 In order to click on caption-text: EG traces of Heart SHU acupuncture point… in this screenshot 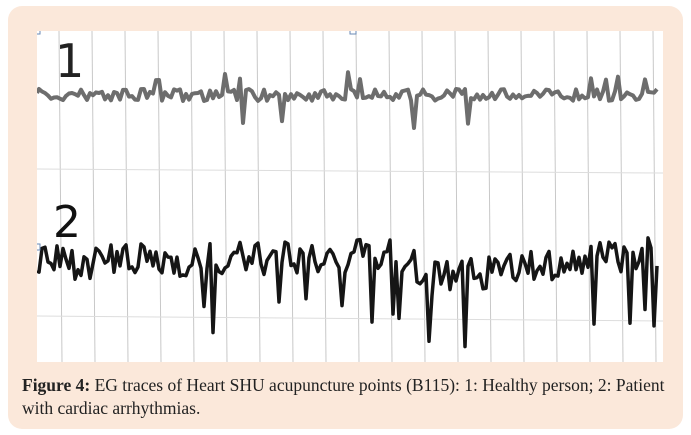, I will do `click(343, 396)`.